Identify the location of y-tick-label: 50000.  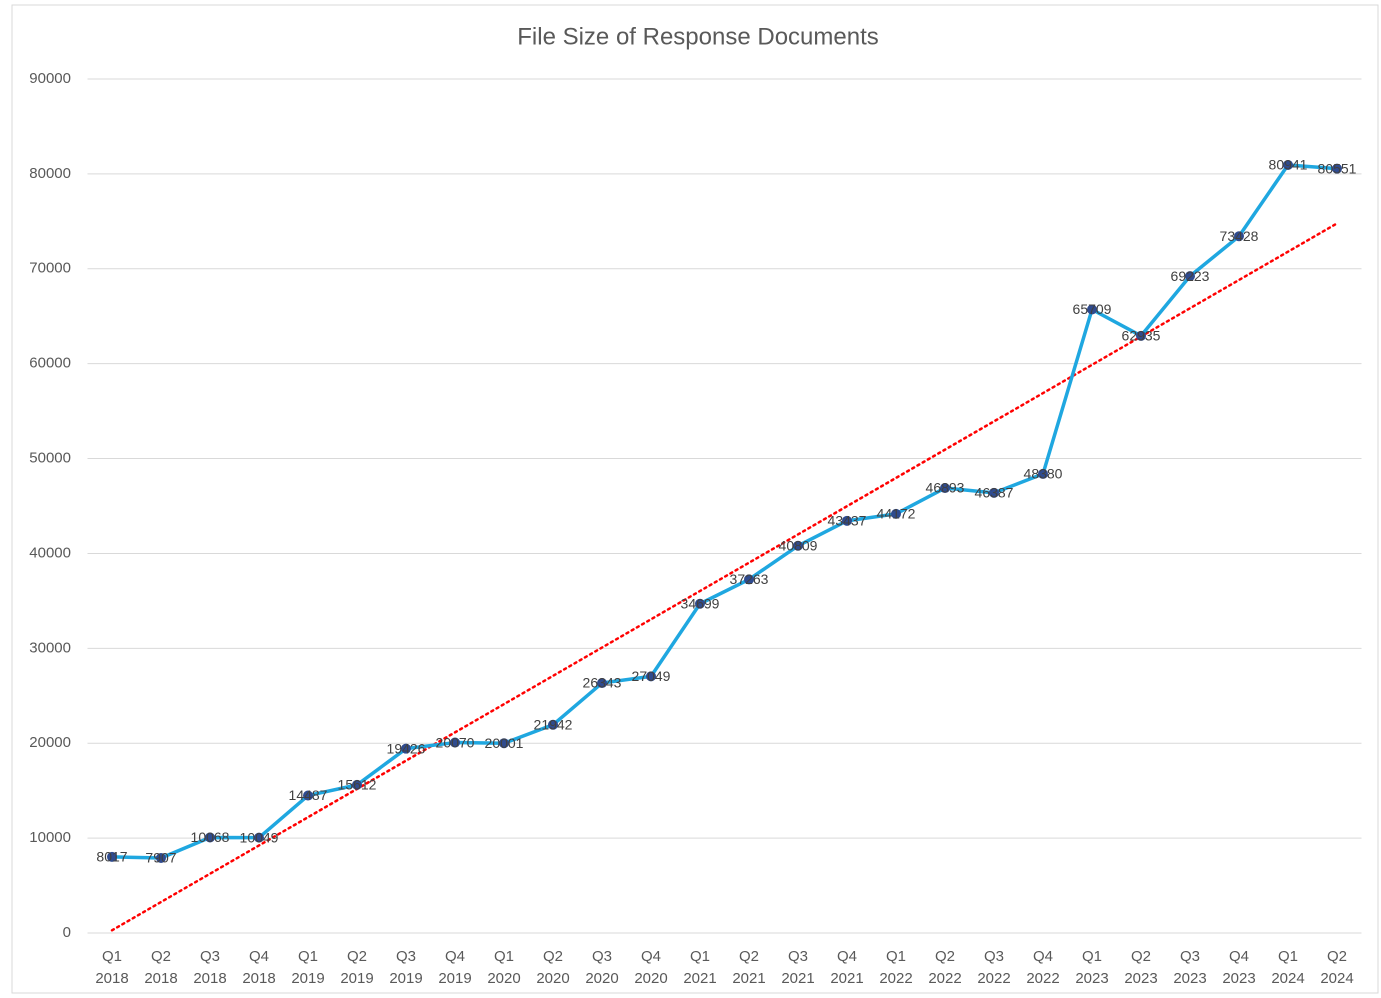
(50, 458).